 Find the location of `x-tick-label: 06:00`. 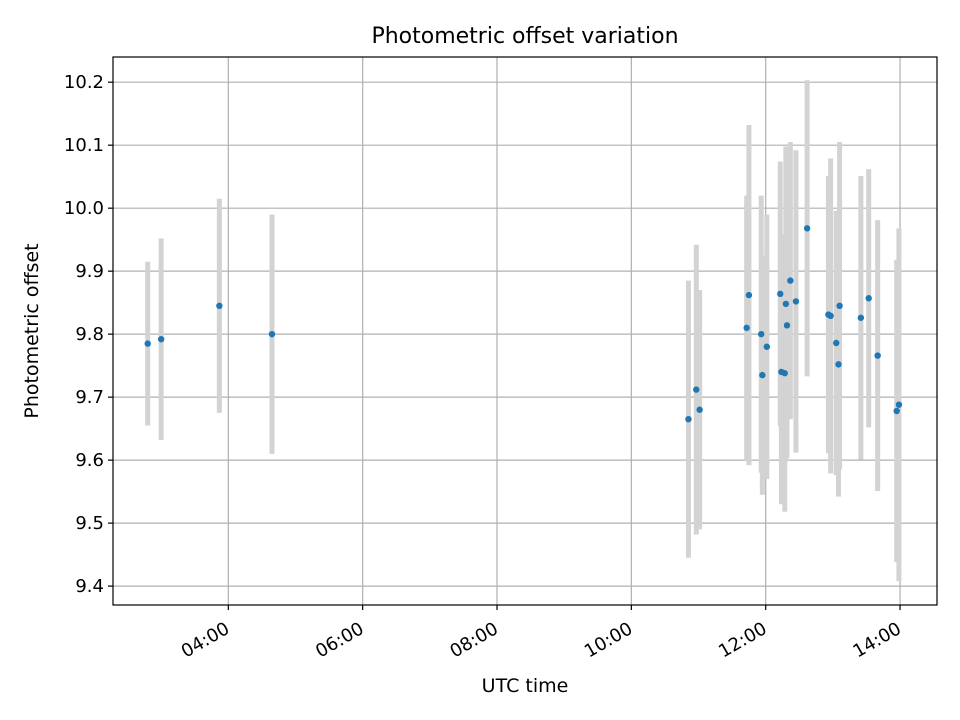

x-tick-label: 06:00 is located at coordinates (339, 640).